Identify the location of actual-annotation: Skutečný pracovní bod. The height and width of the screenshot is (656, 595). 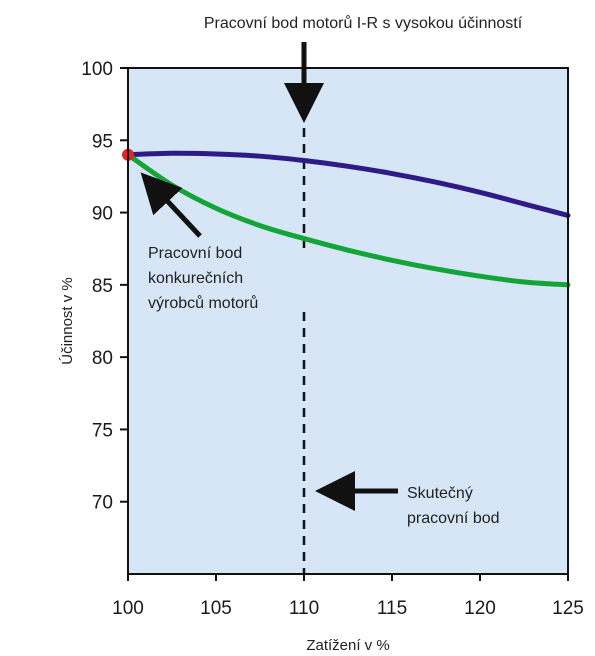
(453, 506).